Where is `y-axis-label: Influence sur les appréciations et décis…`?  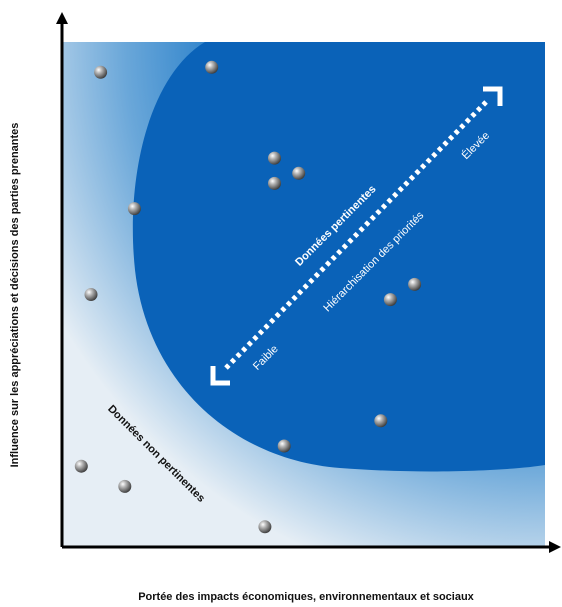
y-axis-label: Influence sur les appréciations et décis… is located at coordinates (15, 295).